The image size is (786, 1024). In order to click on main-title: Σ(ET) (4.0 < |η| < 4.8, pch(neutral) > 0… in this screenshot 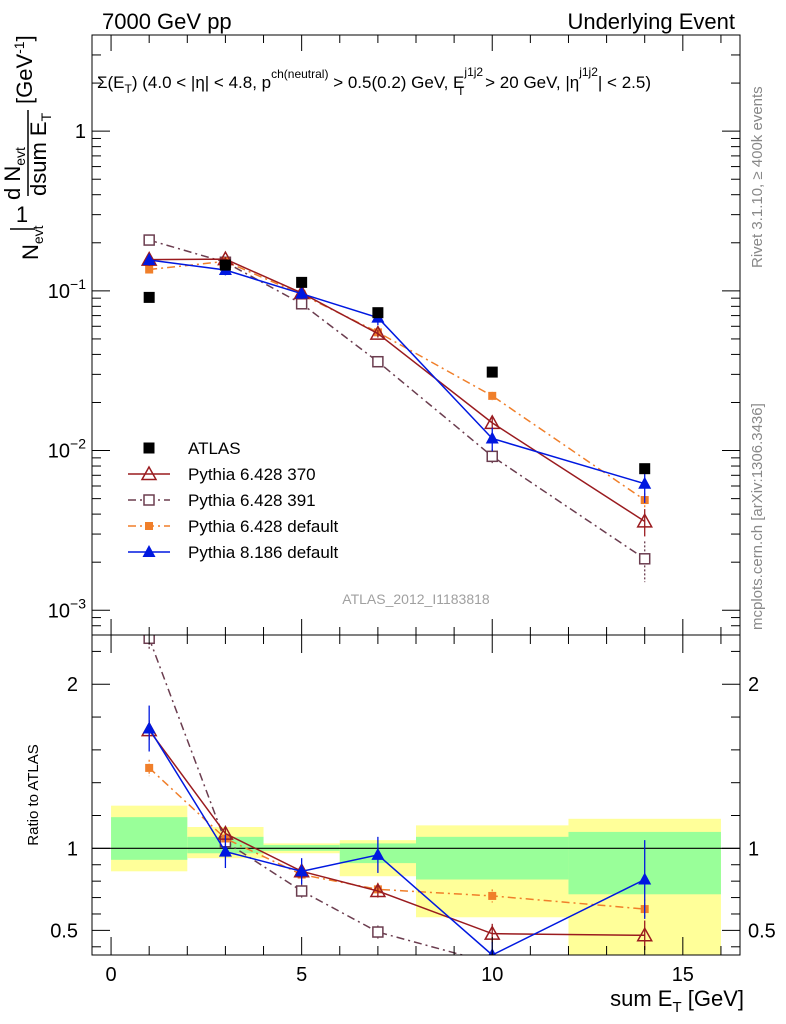, I will do `click(374, 81)`.